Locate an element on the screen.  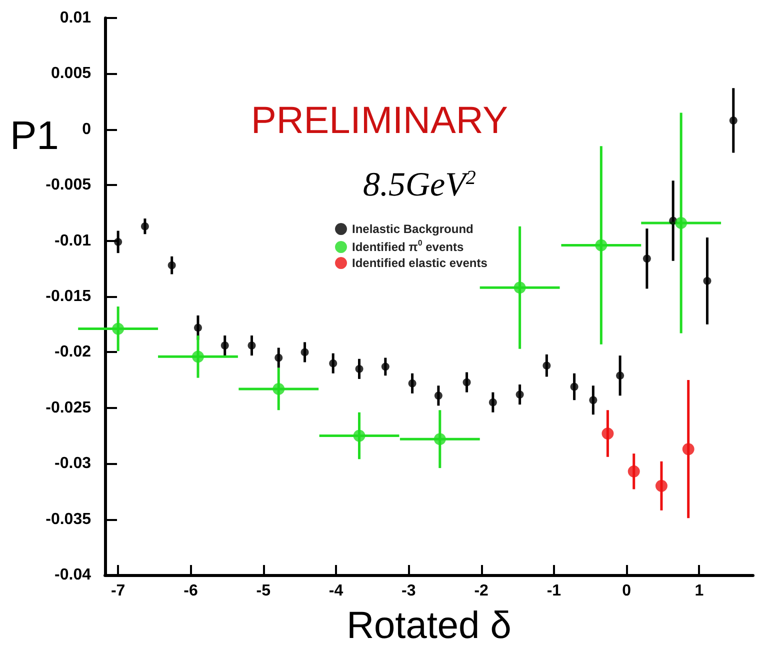
y-tick-label: -0.035 is located at coordinates (69, 519).